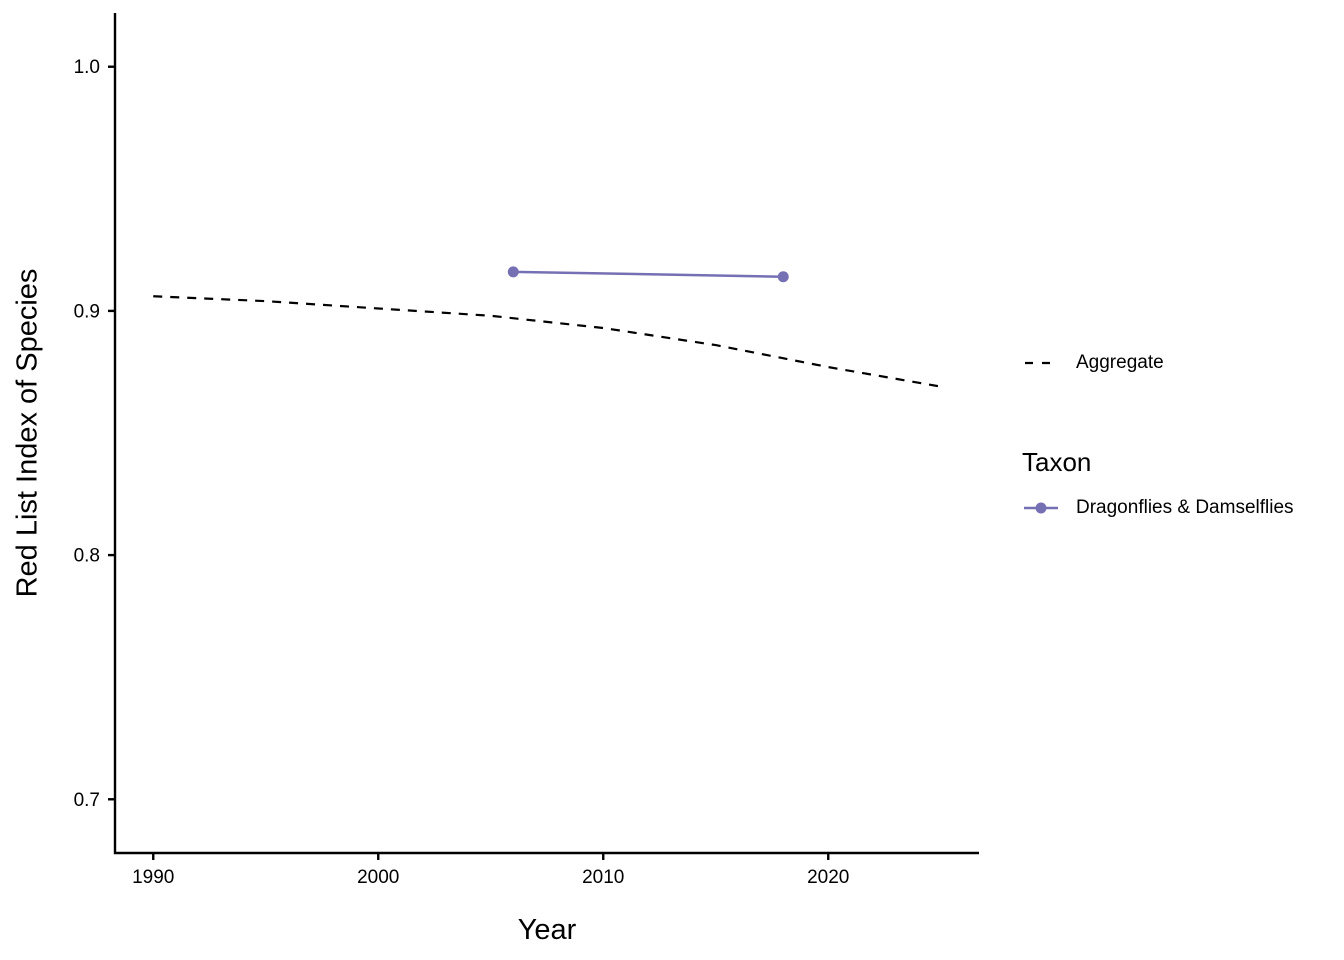 Image resolution: width=1344 pixels, height=960 pixels. Describe the element at coordinates (27, 433) in the screenshot. I see `y-axis-title: Red List Index of Species` at that location.